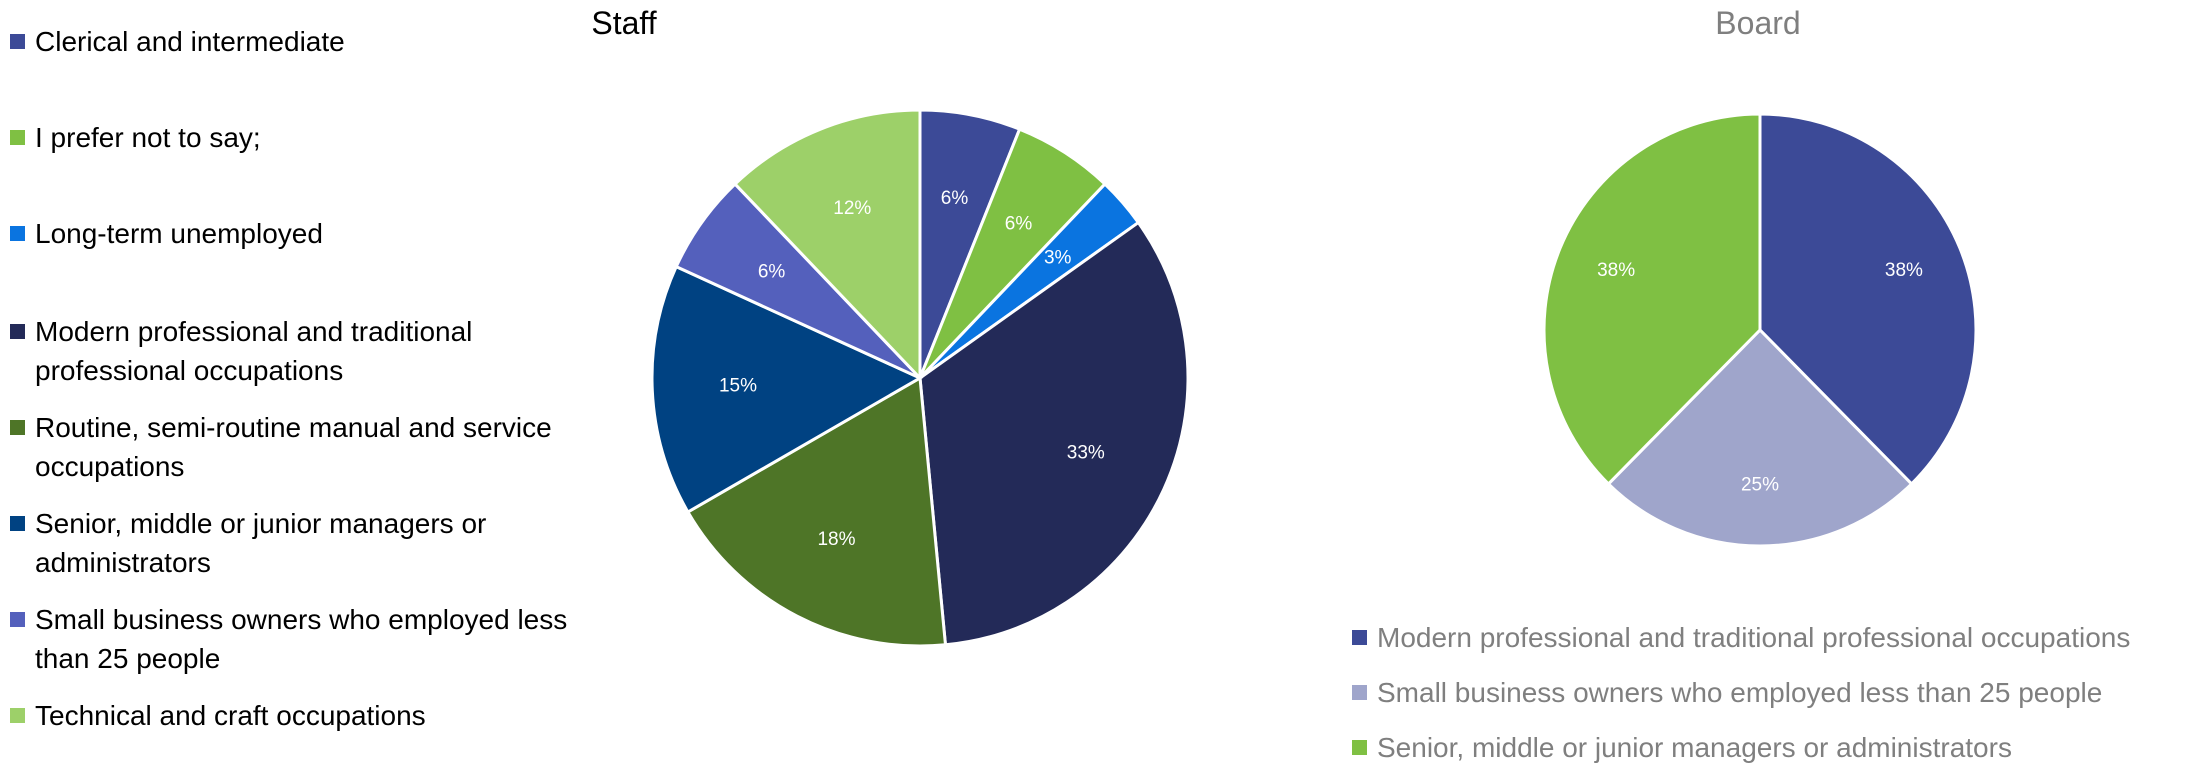 This screenshot has width=2192, height=767. What do you see at coordinates (1086, 453) in the screenshot?
I see `staff-slice-data-label: 33%` at bounding box center [1086, 453].